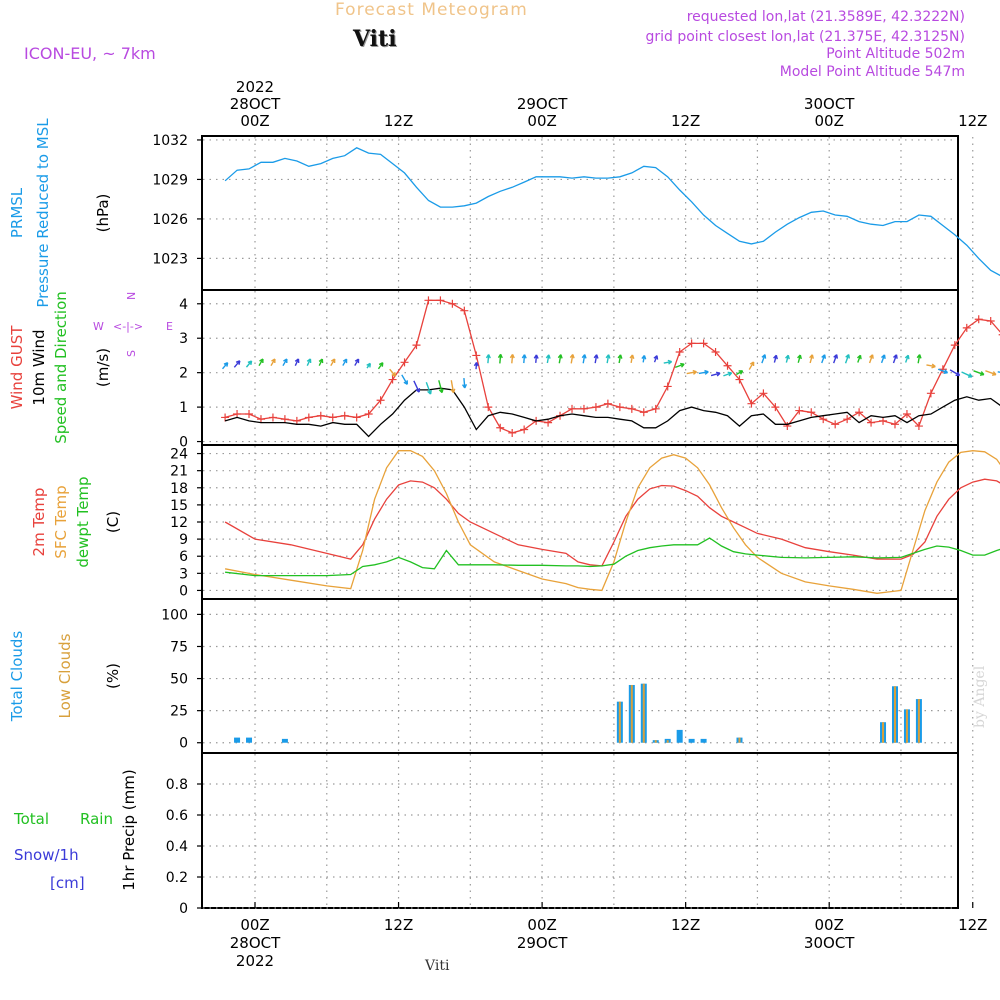 The image size is (1000, 1000). Describe the element at coordinates (39, 522) in the screenshot. I see `axis-label: 2m Temp` at that location.